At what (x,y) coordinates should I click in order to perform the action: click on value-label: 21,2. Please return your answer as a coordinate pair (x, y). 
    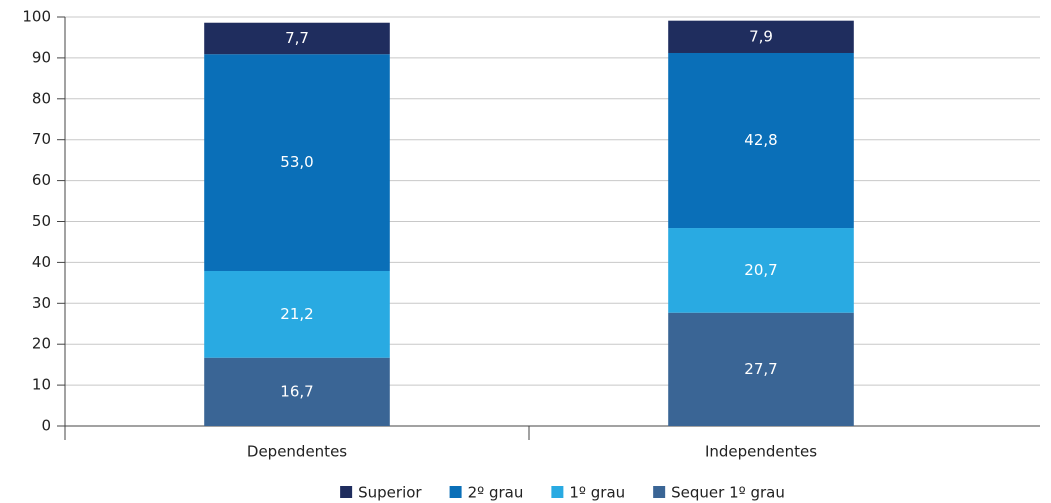
    Looking at the image, I should click on (296, 314).